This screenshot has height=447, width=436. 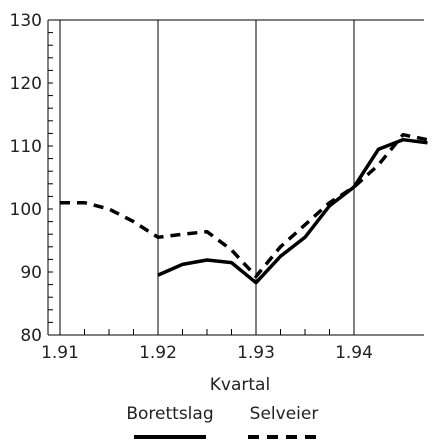 I want to click on x-axis-label: Kvartal, so click(x=240, y=385).